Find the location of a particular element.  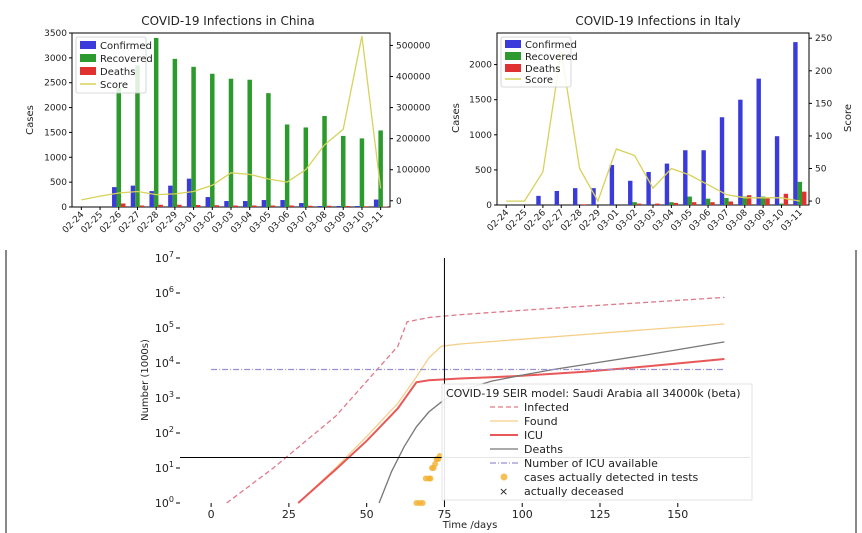

y2-tick-label: 500000 is located at coordinates (413, 46).